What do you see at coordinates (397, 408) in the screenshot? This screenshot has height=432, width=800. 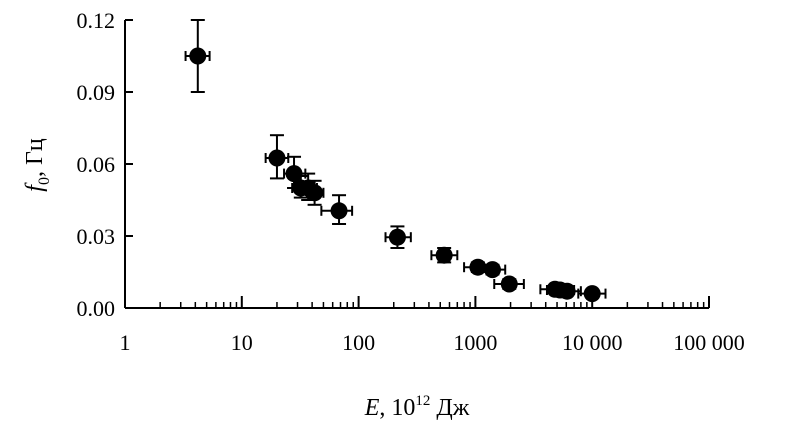 I see `x-axis-rest: , 10` at bounding box center [397, 408].